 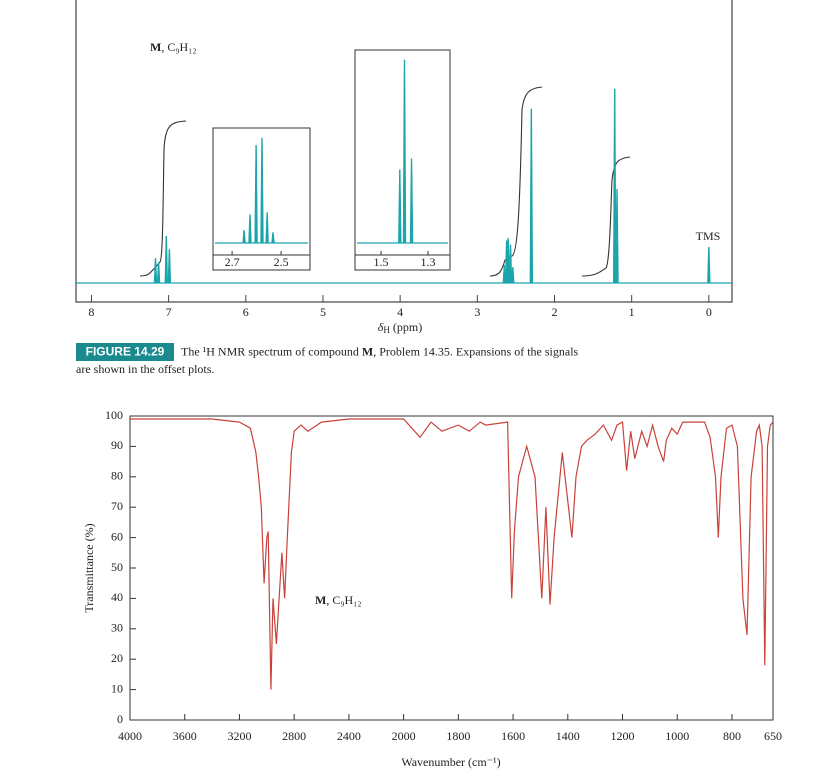 I want to click on x-tick-label: 5, so click(x=323, y=312).